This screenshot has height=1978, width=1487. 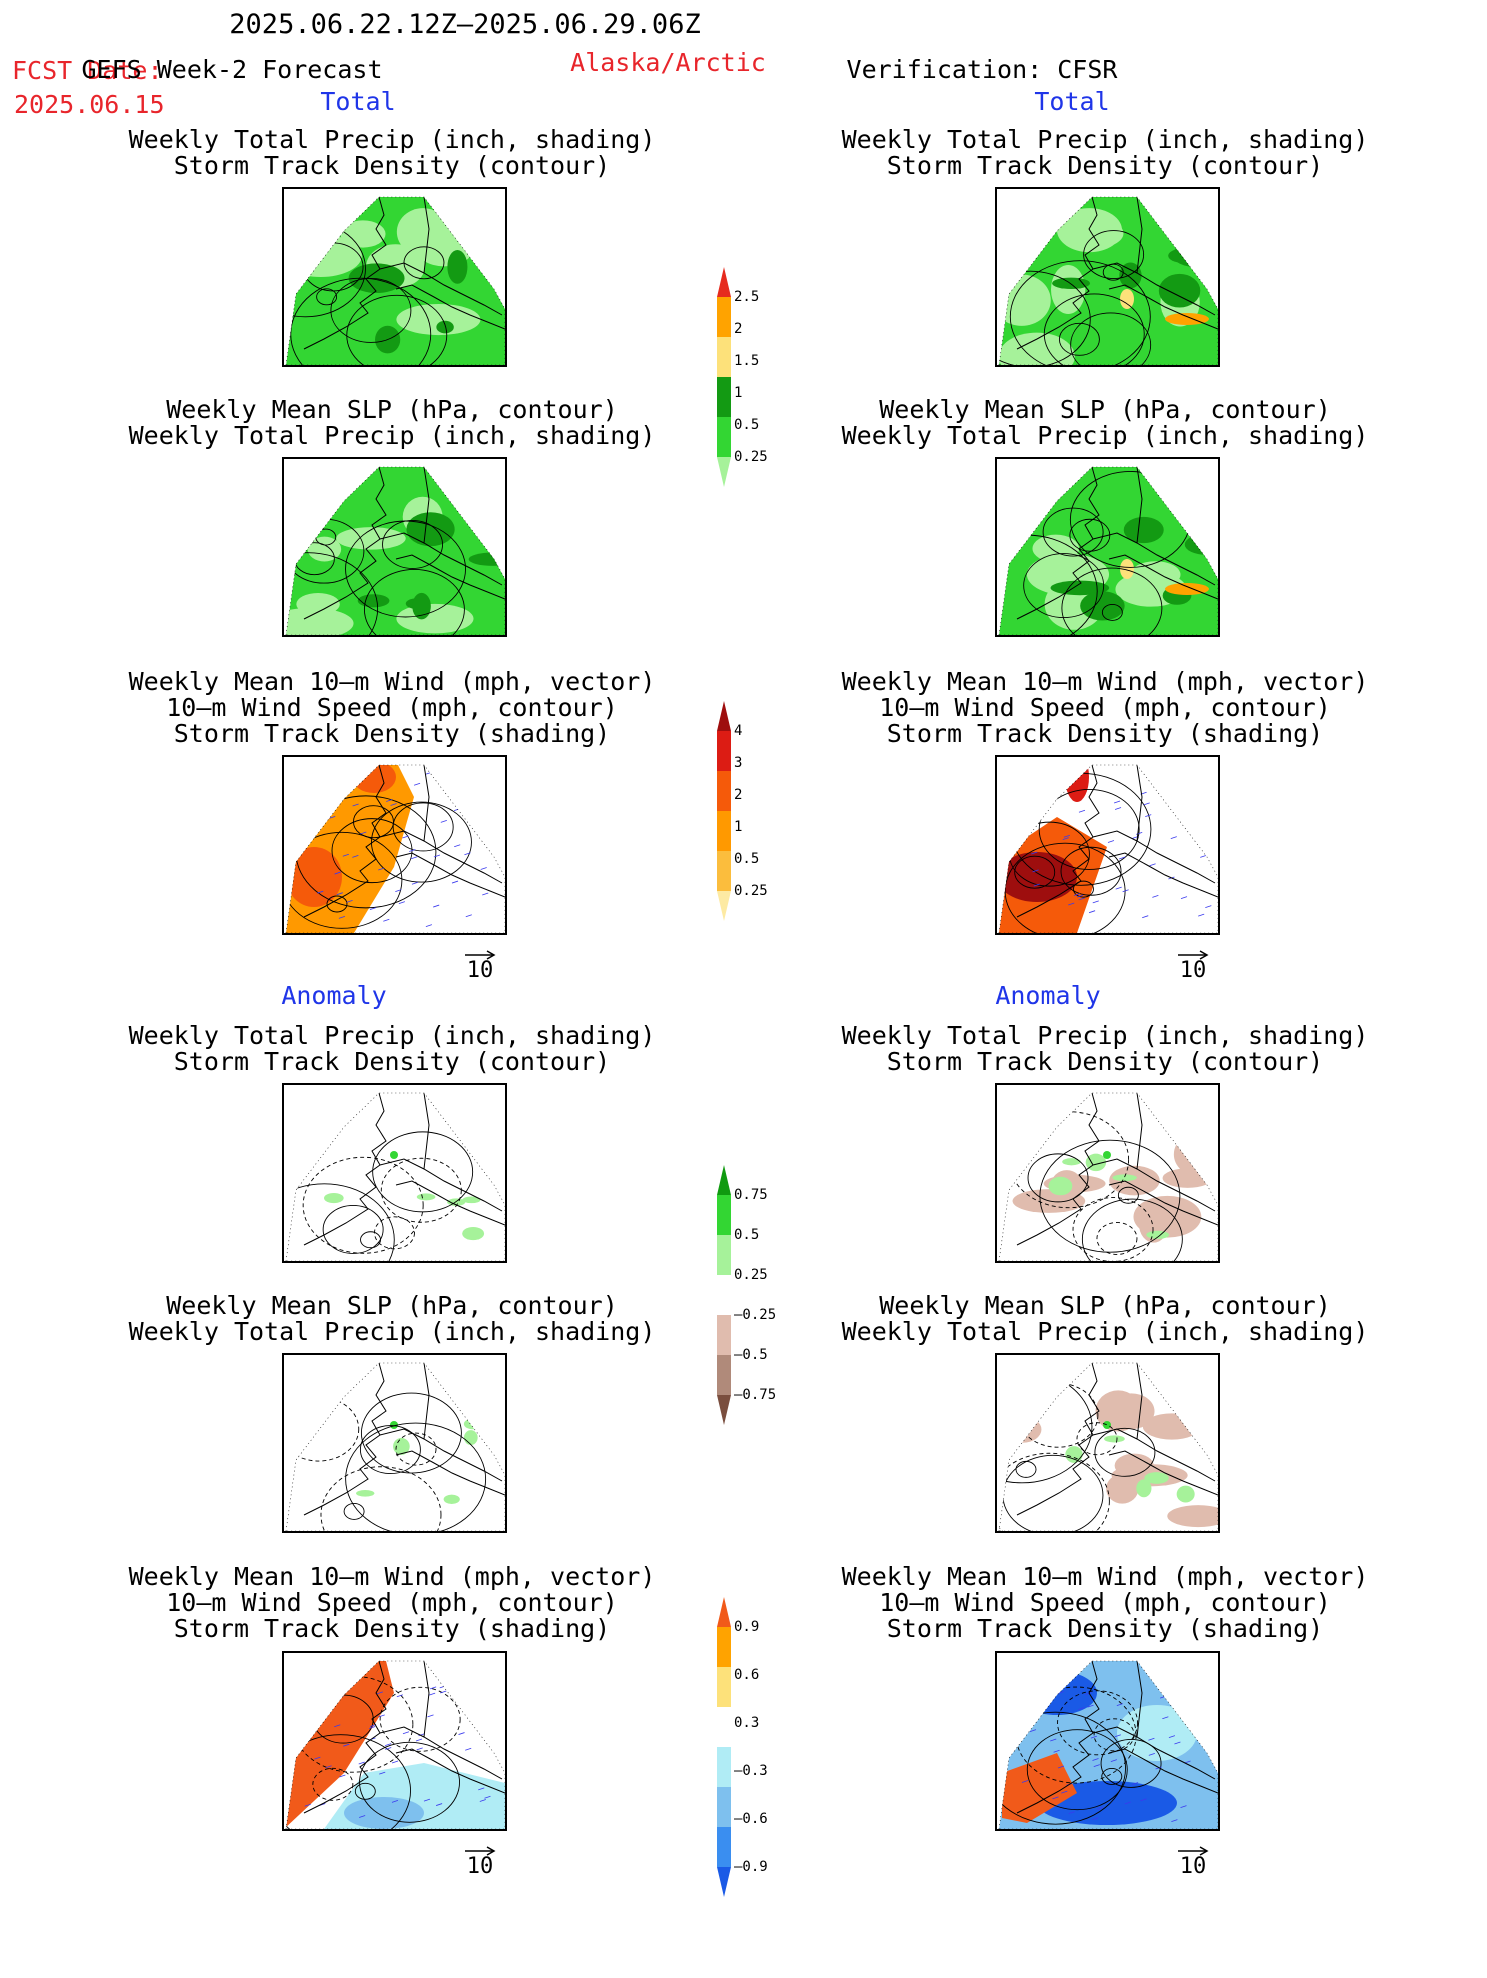 I want to click on section-total-left: Total, so click(x=358, y=101).